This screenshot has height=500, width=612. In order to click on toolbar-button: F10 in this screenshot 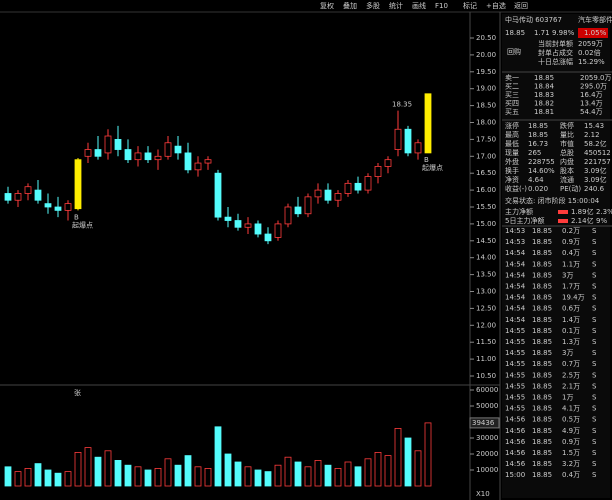, I will do `click(441, 6)`.